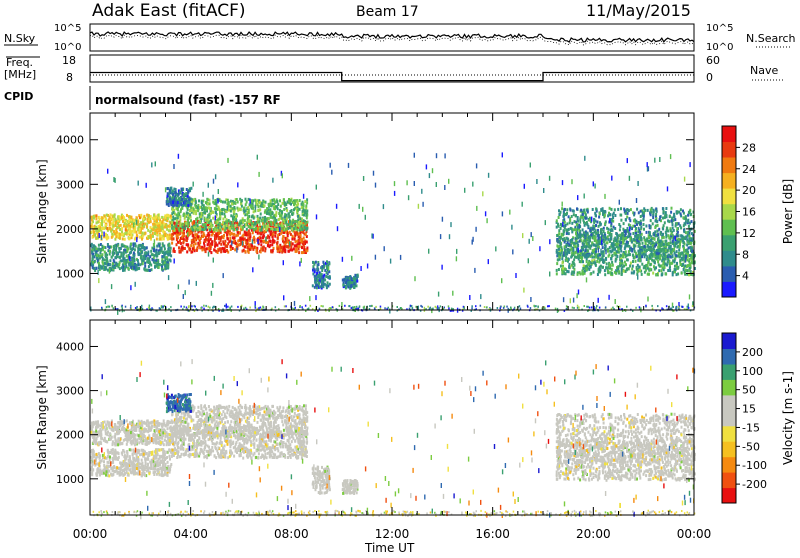 The image size is (800, 558). What do you see at coordinates (69, 77) in the screenshot?
I see `freq-tick-bottom: 8` at bounding box center [69, 77].